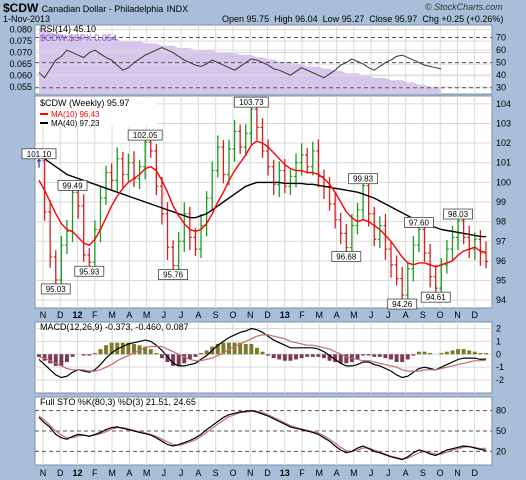 The height and width of the screenshot is (480, 526). What do you see at coordinates (353, 19) in the screenshot?
I see `low-value: 95.27` at bounding box center [353, 19].